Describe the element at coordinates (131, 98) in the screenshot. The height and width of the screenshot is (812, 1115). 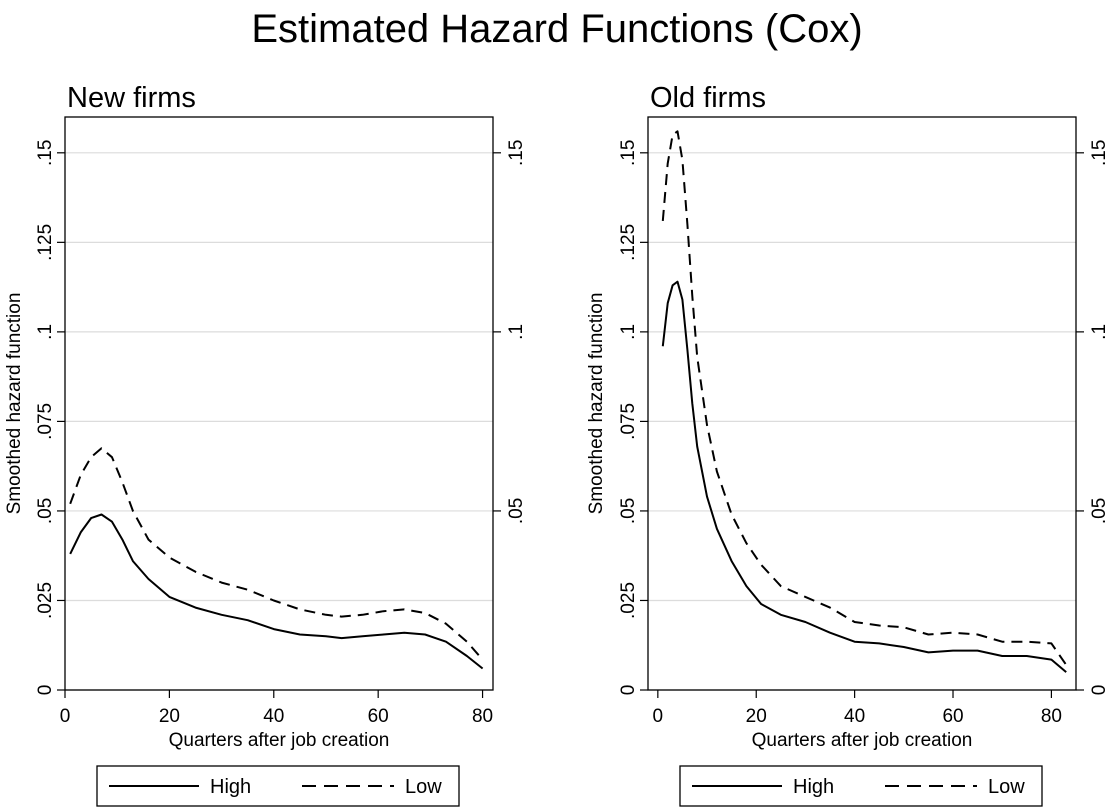
I see `panel-title: New firms` at that location.